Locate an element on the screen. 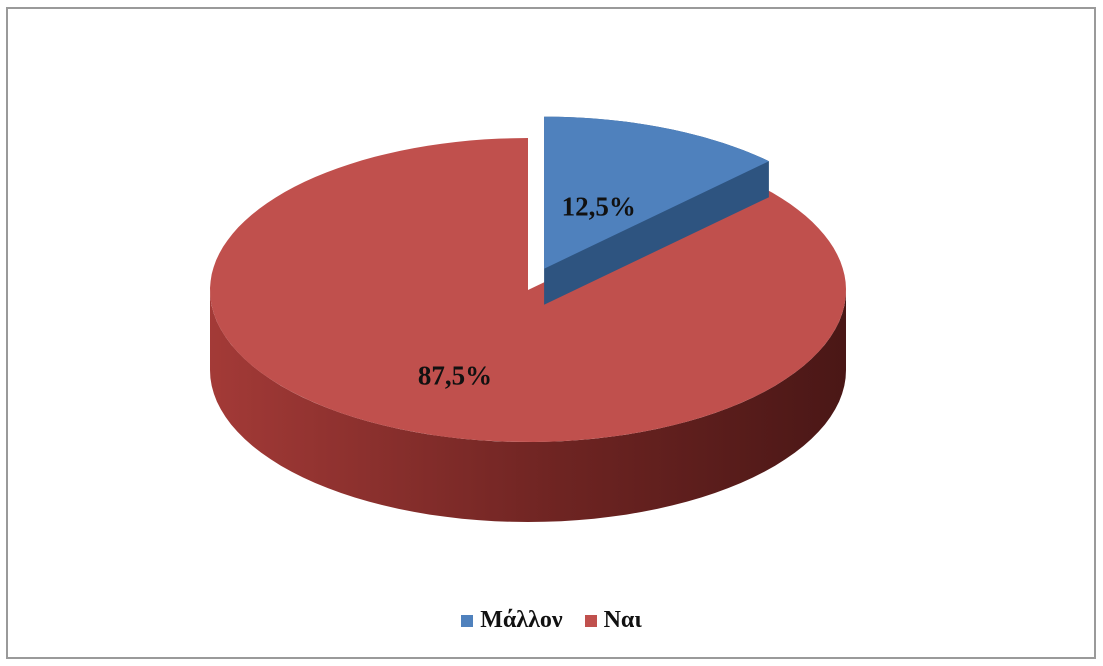  chart-legend: Μάλλον Ναι is located at coordinates (551, 620).